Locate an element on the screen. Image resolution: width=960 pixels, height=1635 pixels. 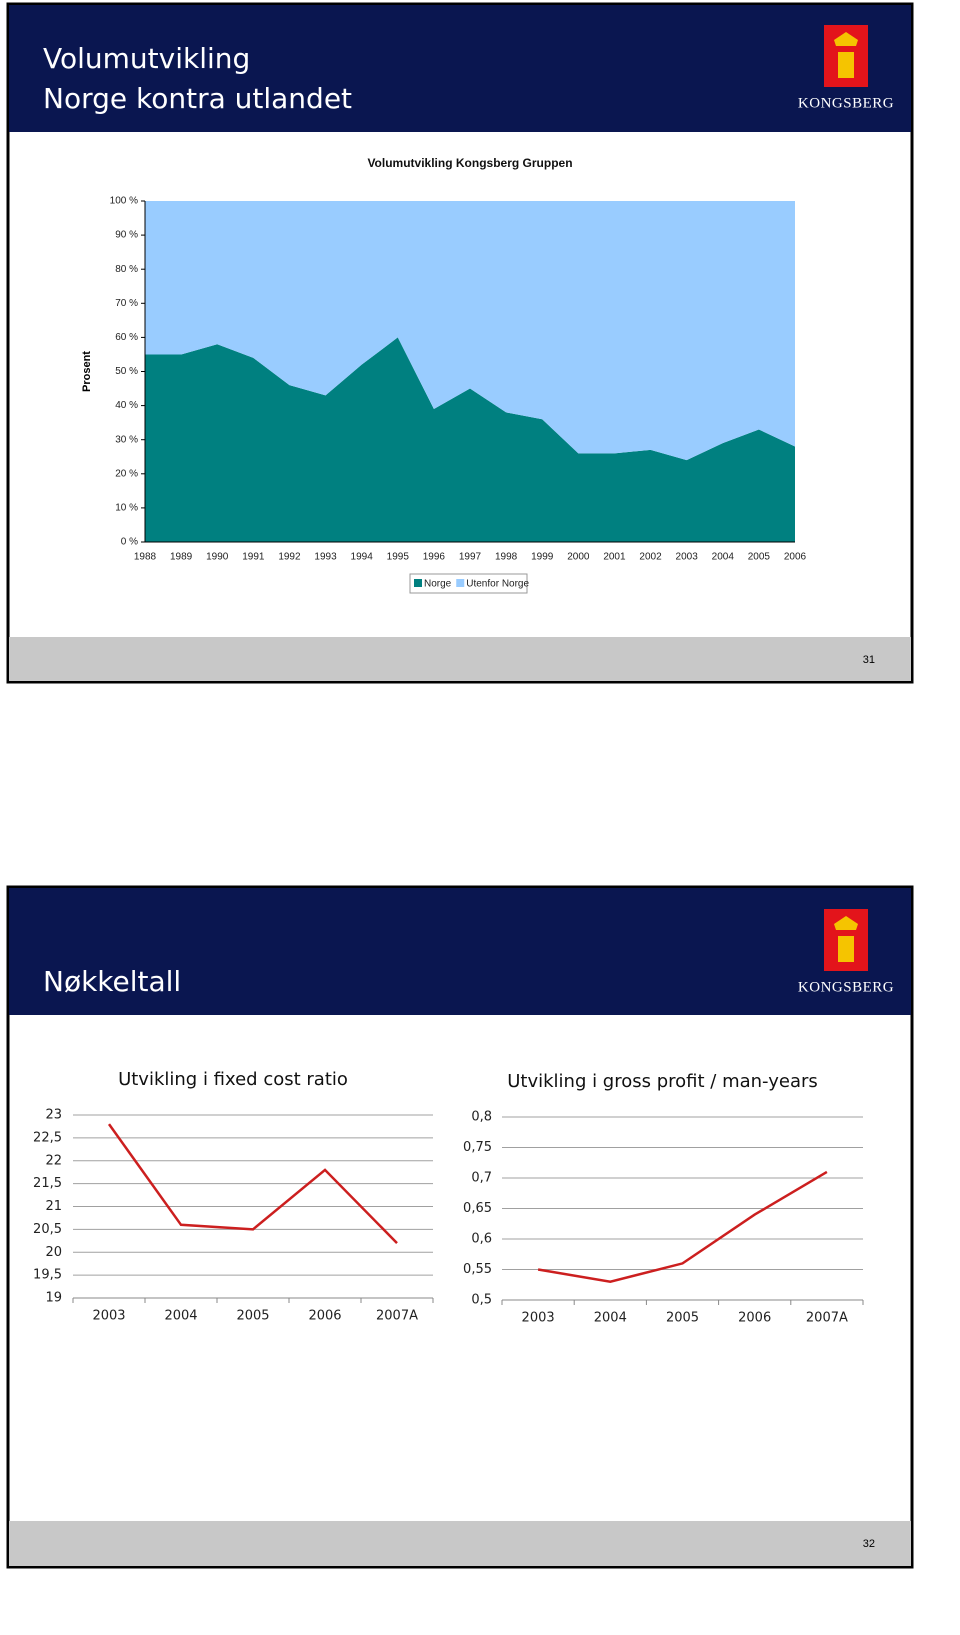
chart-title: Utvikling i fixed cost ratio is located at coordinates (233, 1079).